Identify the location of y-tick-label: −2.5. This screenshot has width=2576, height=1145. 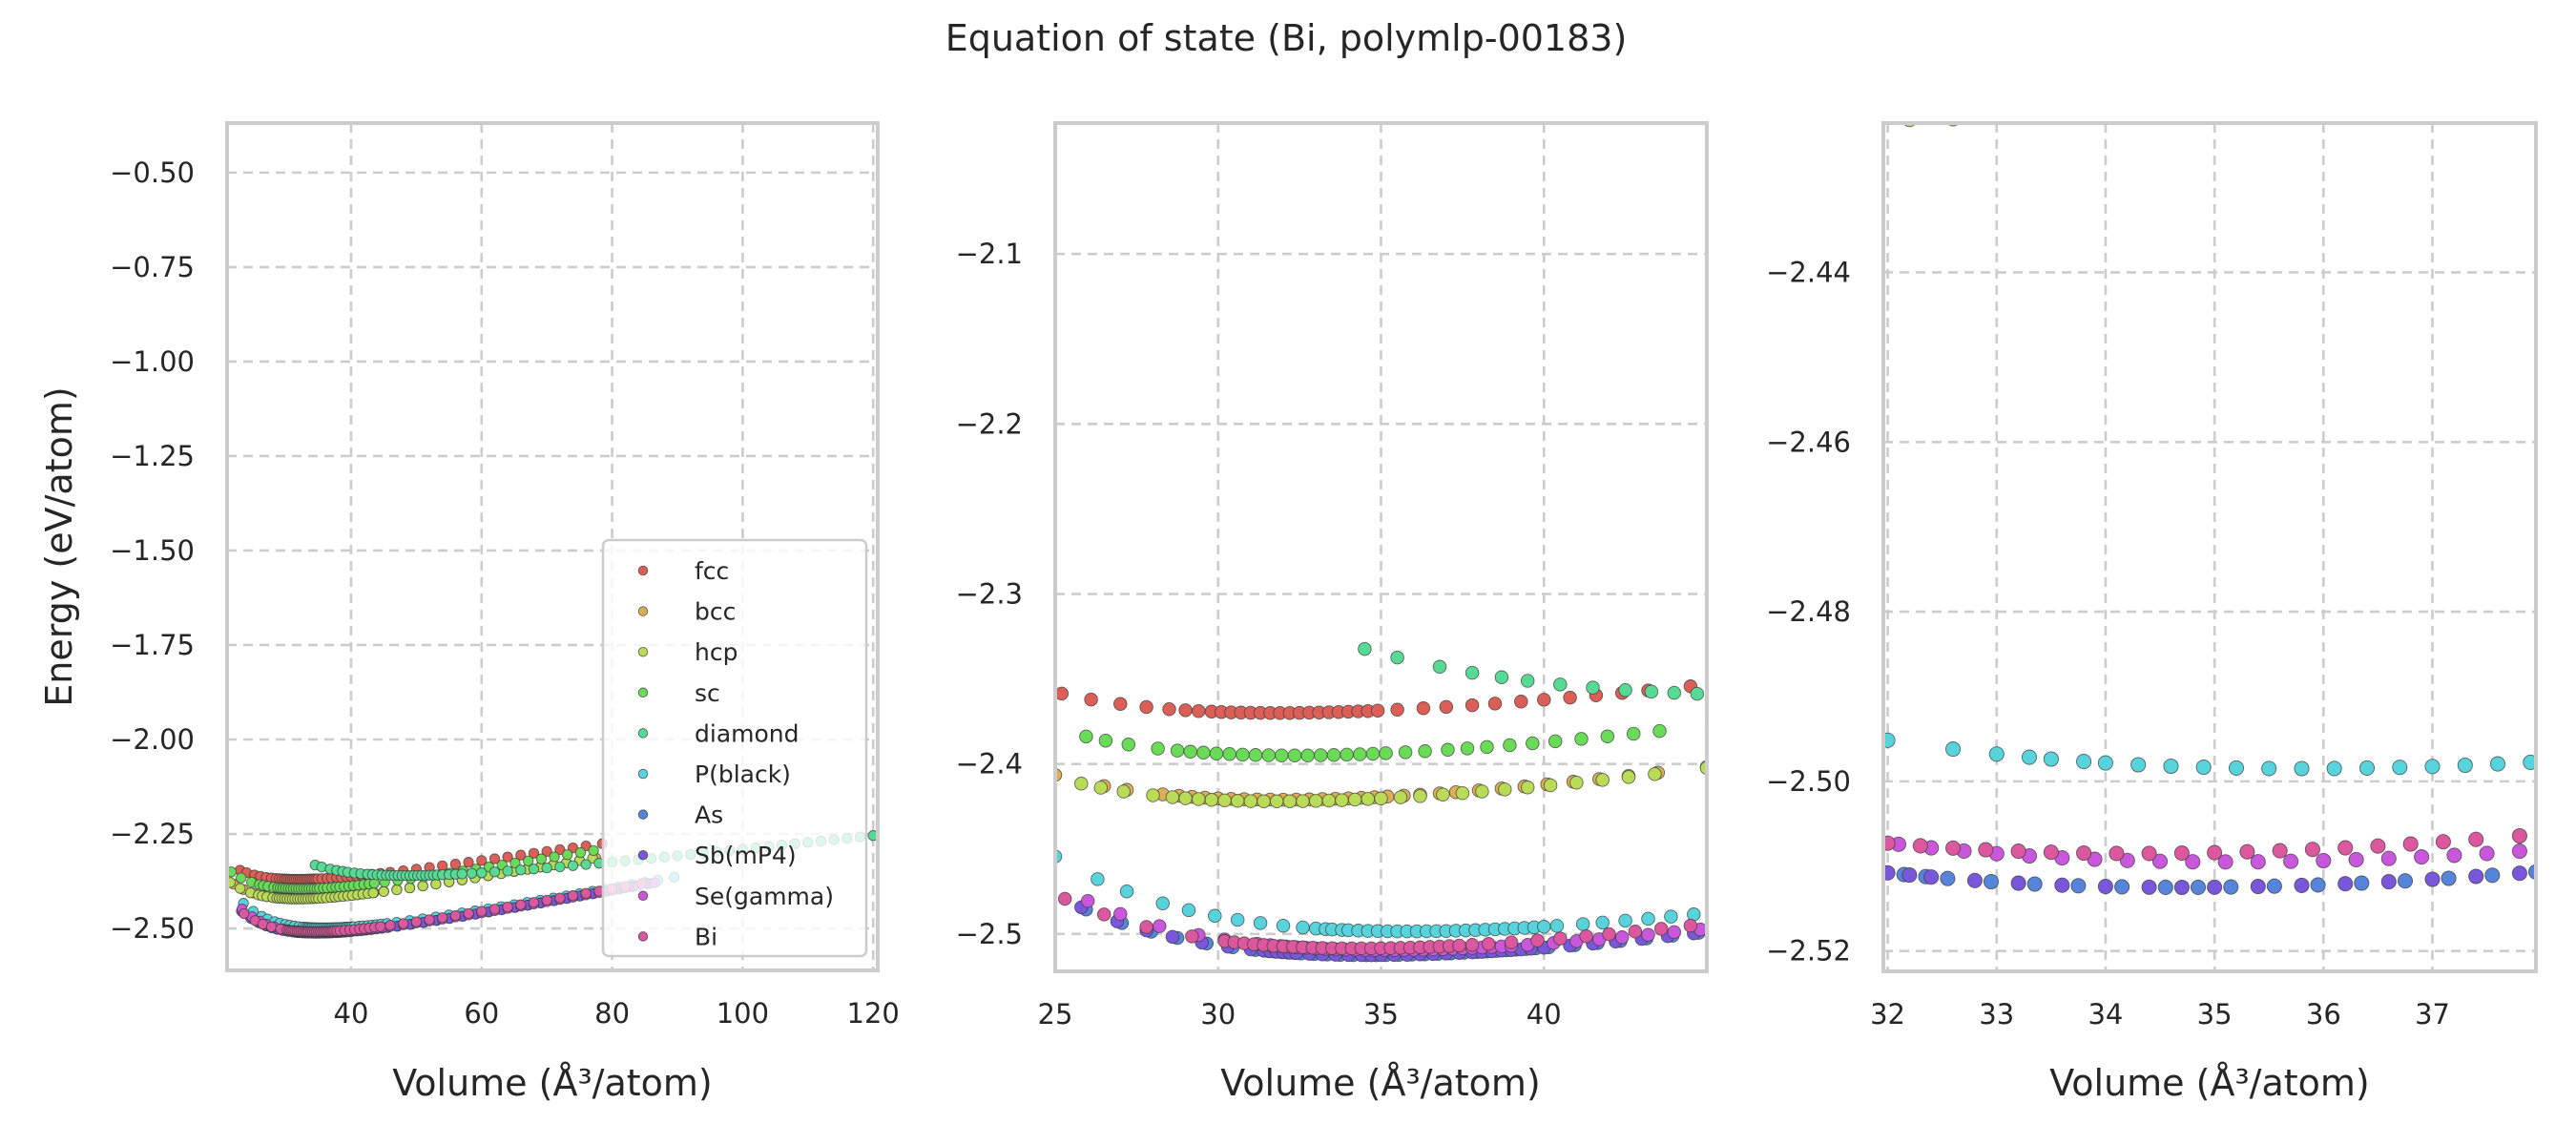
(989, 934).